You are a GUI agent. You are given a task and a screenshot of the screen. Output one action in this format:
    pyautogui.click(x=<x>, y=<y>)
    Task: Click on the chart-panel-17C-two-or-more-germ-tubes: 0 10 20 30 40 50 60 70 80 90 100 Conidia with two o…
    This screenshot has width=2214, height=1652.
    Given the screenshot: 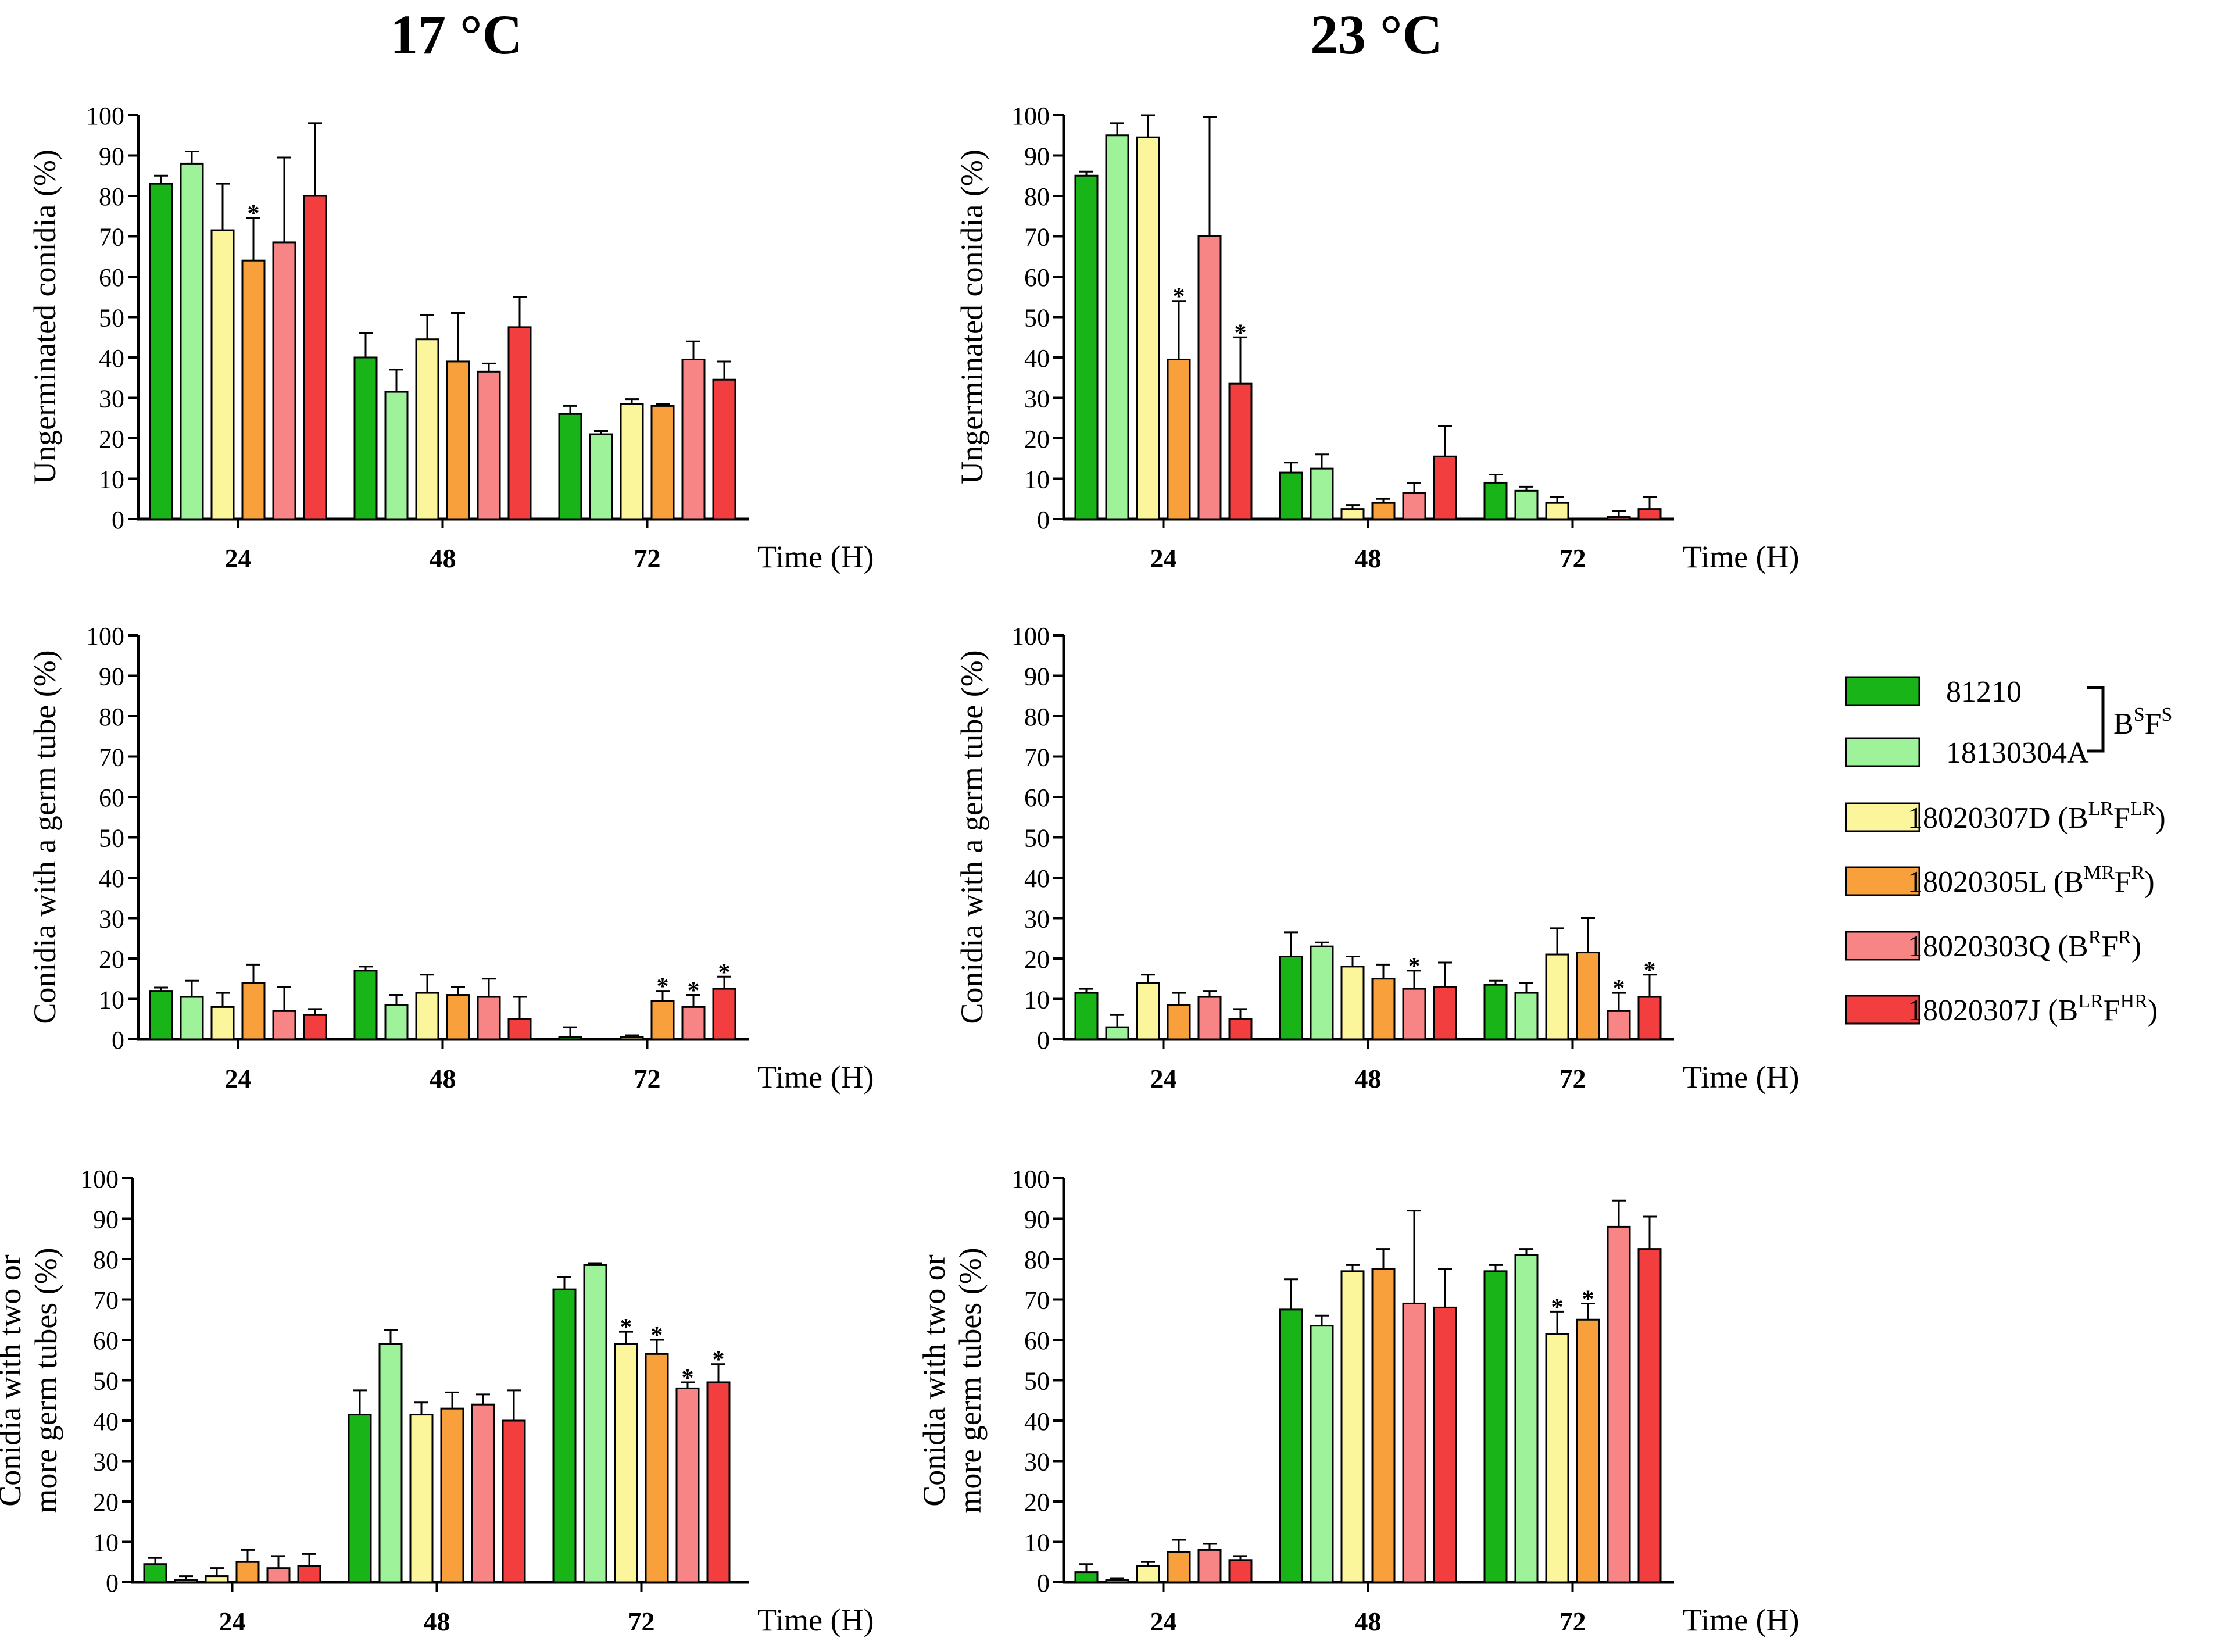 What is the action you would take?
    pyautogui.click(x=437, y=1401)
    